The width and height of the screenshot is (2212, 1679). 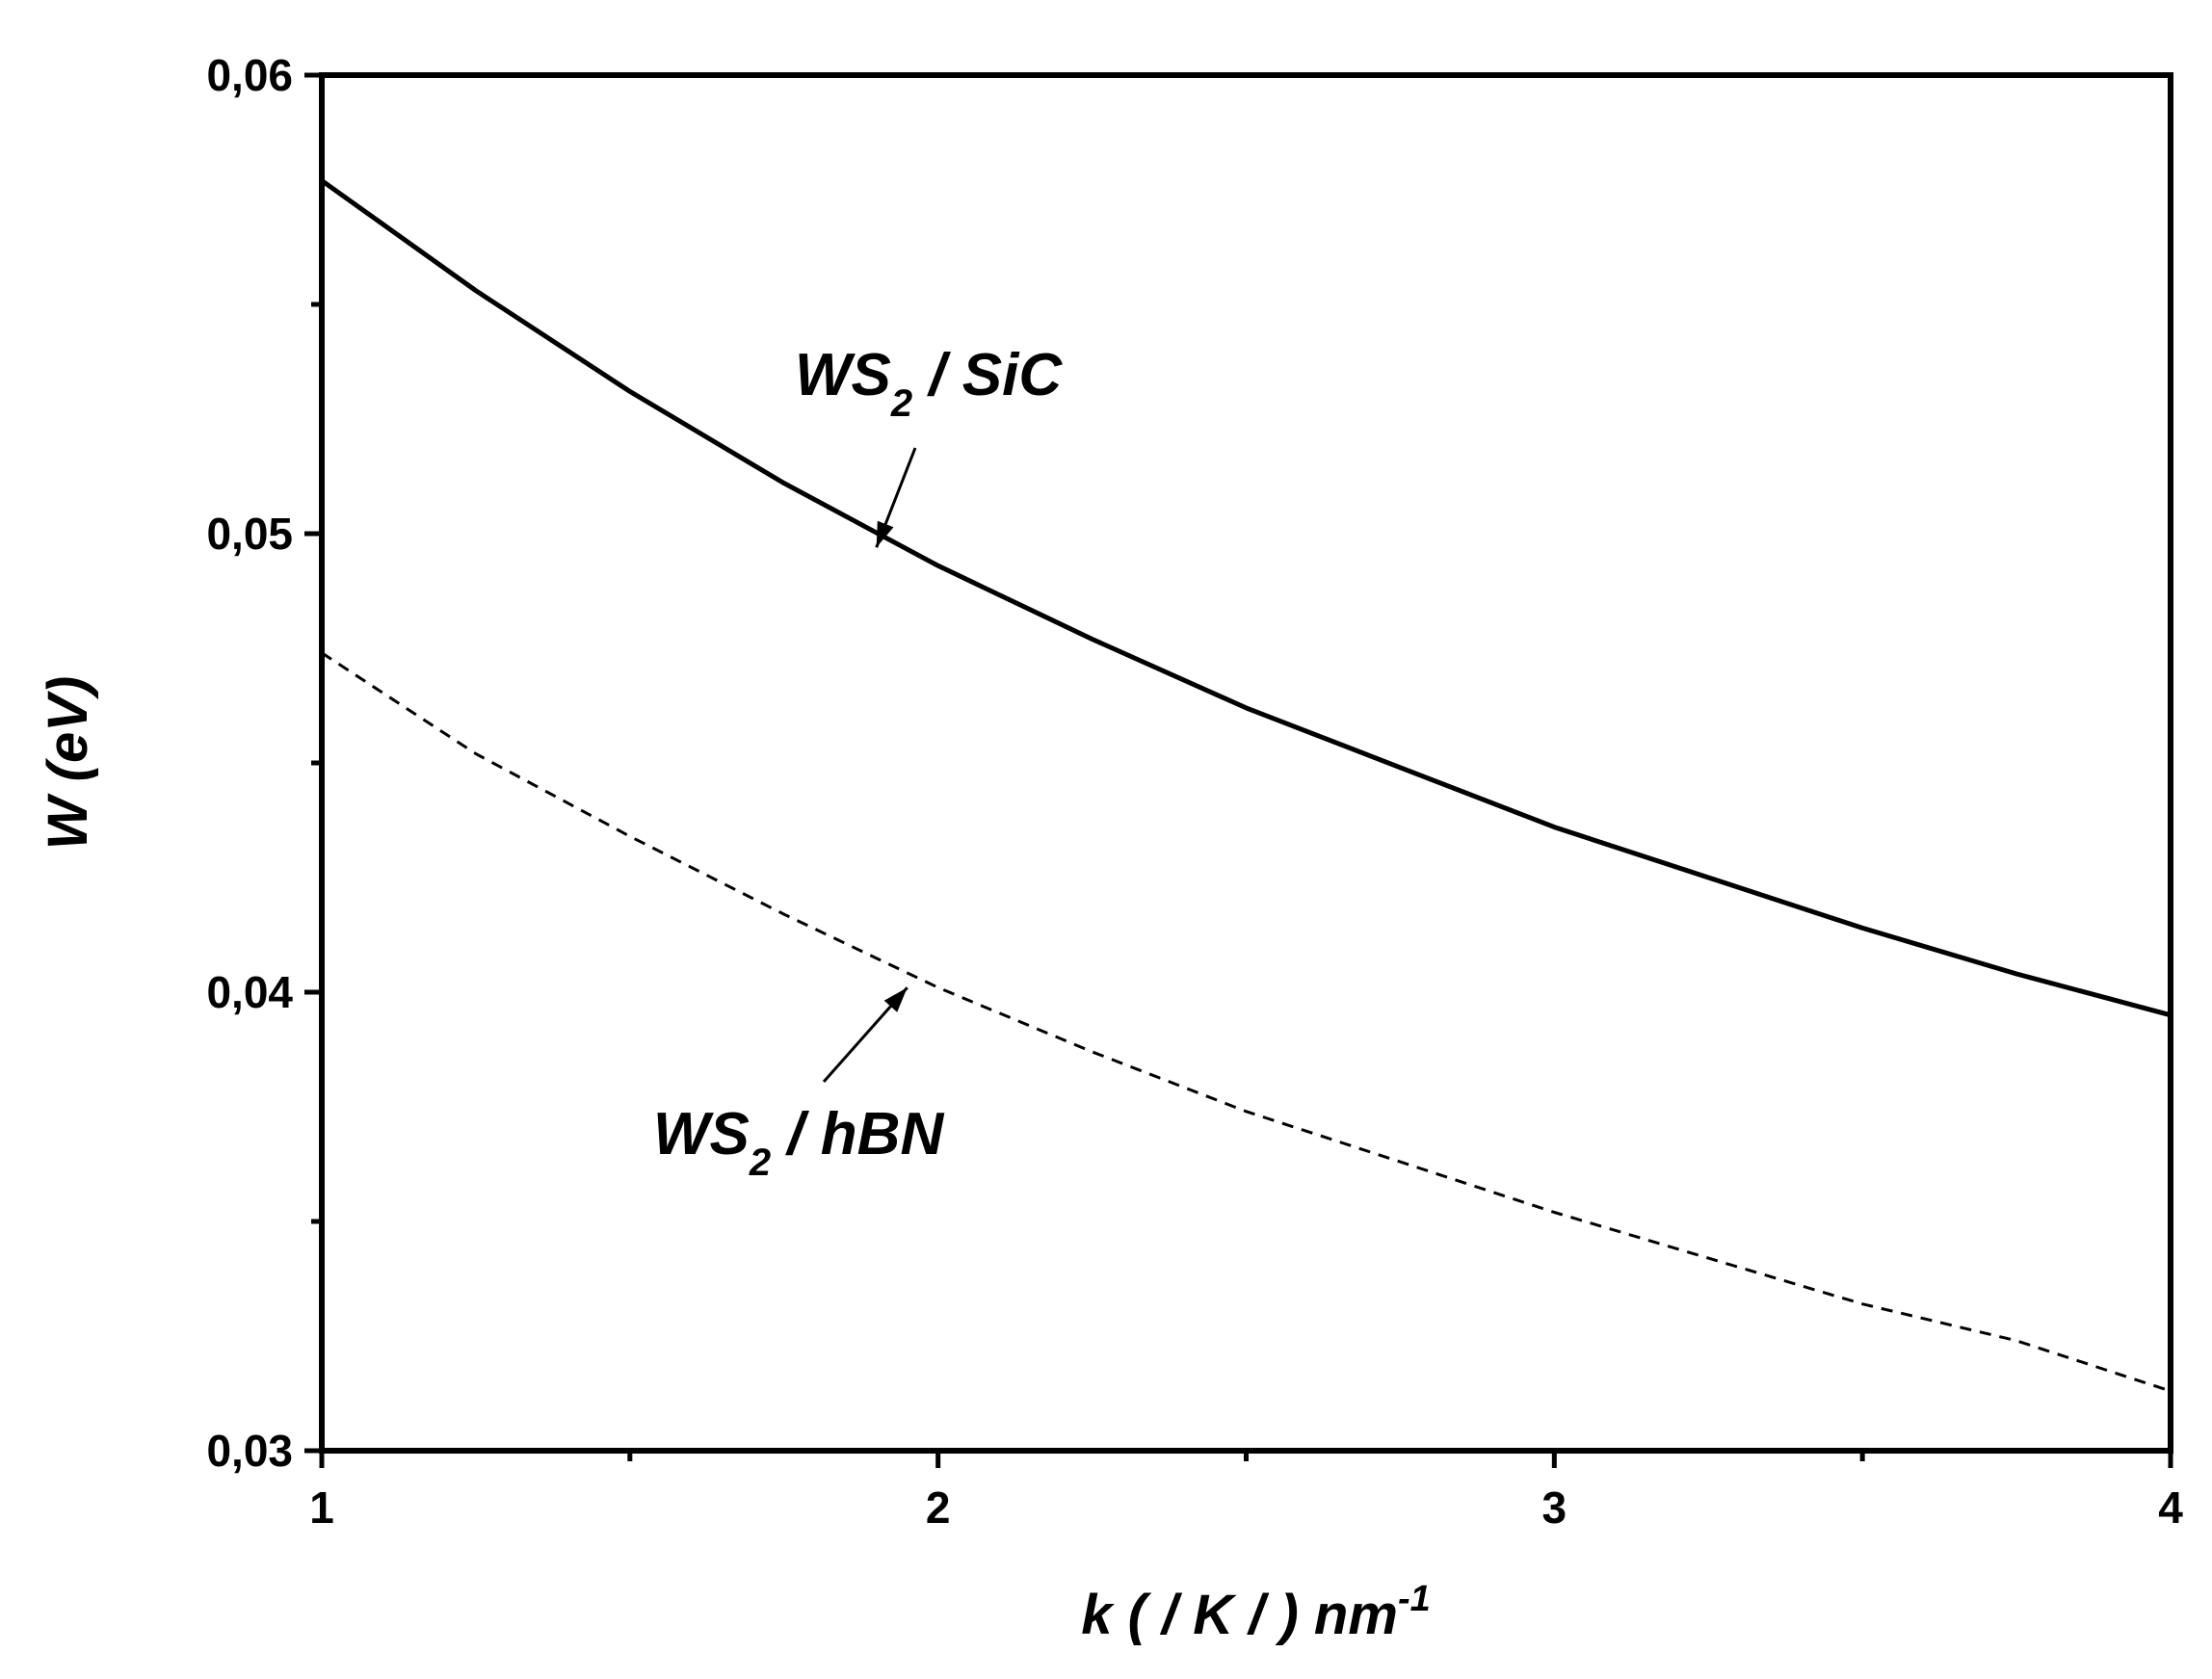 What do you see at coordinates (1414, 1599) in the screenshot?
I see `x-axis-title-superscript: -1` at bounding box center [1414, 1599].